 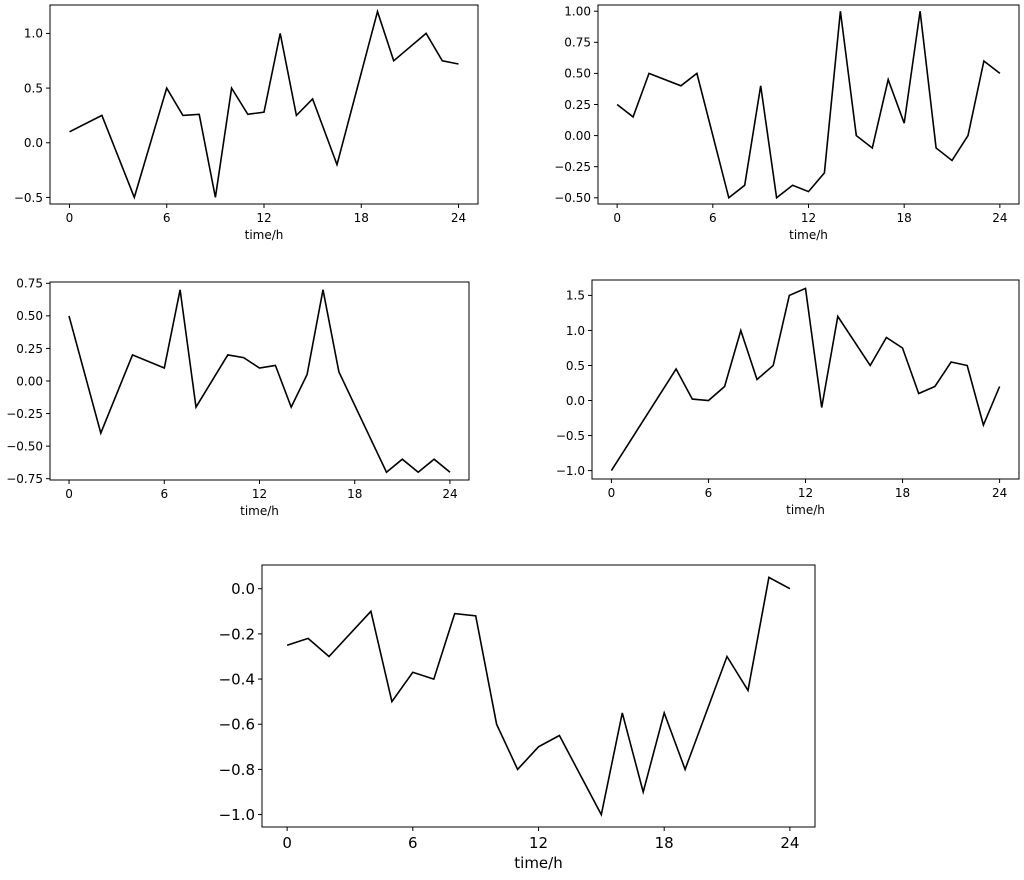 I want to click on subplot-1: 0 6 12 18 24 −0.5 0.0 0.5 1.0 time/h, so click(x=246, y=123).